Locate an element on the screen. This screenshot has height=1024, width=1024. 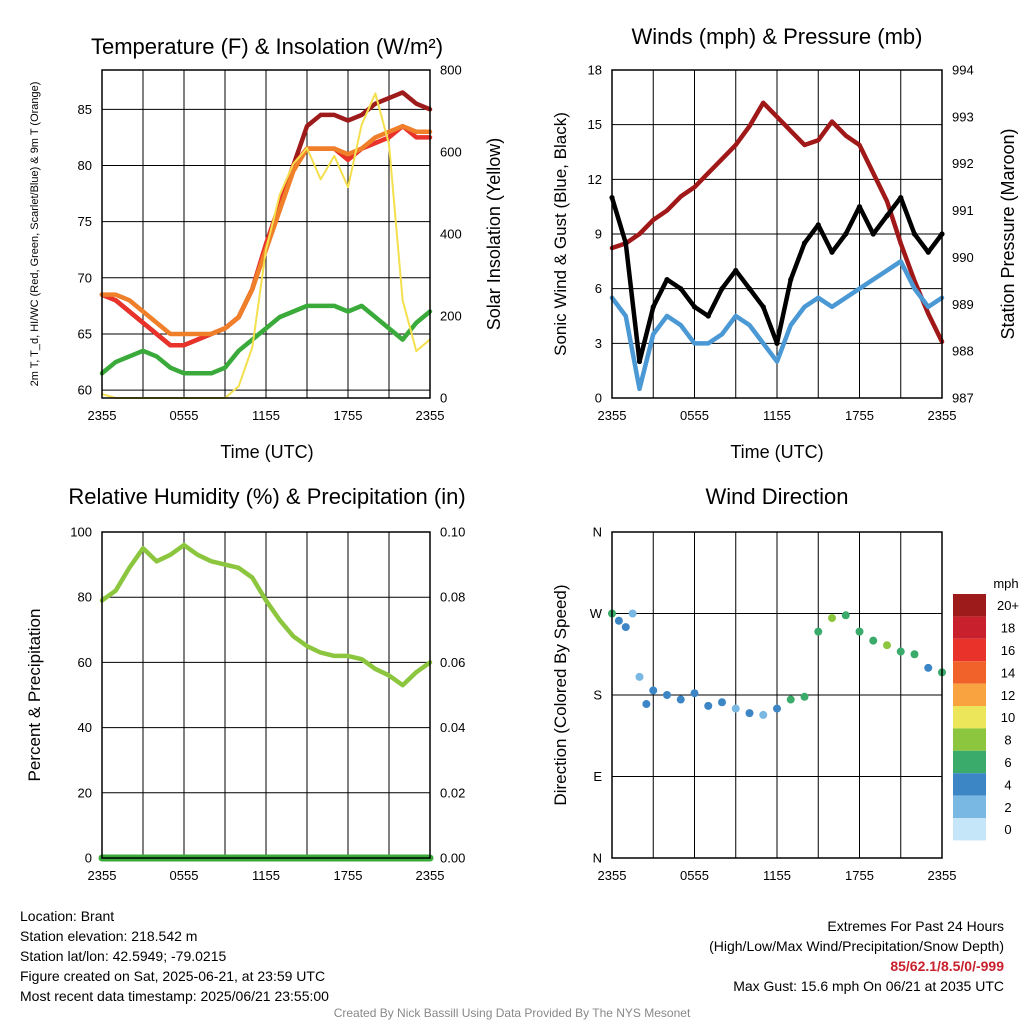
y-tick-label: N is located at coordinates (597, 858).